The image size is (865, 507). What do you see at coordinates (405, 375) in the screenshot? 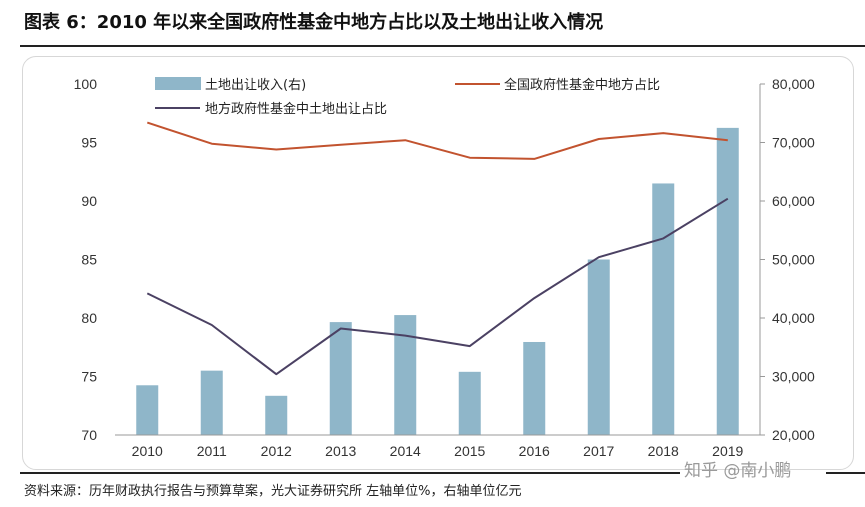
I see `bar-2014` at bounding box center [405, 375].